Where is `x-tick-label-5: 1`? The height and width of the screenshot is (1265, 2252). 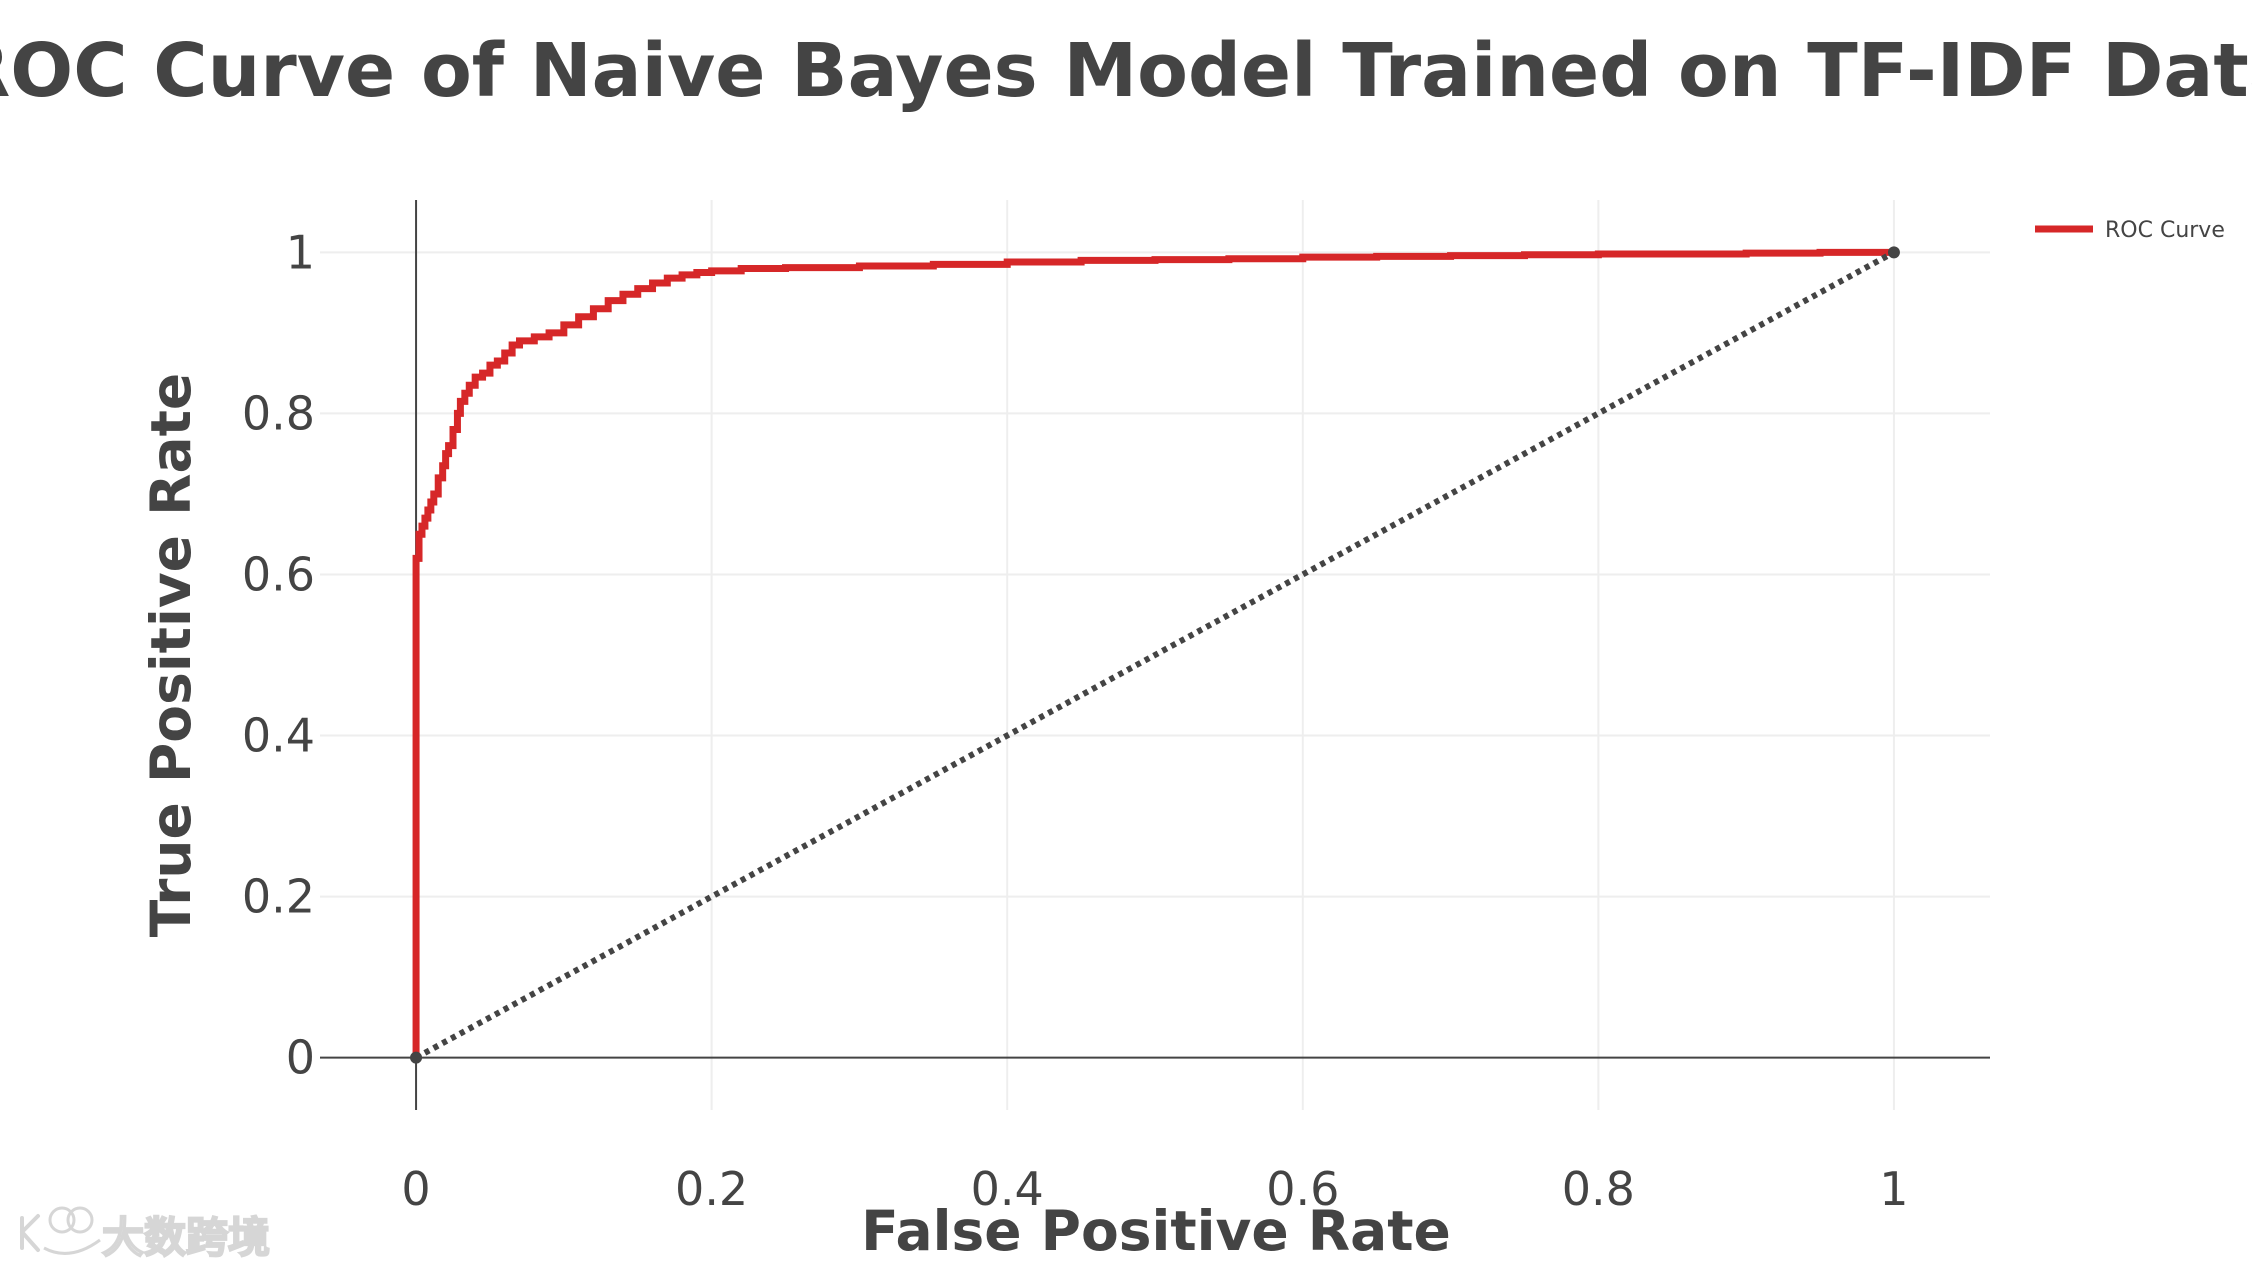 x-tick-label-5: 1 is located at coordinates (1893, 1189).